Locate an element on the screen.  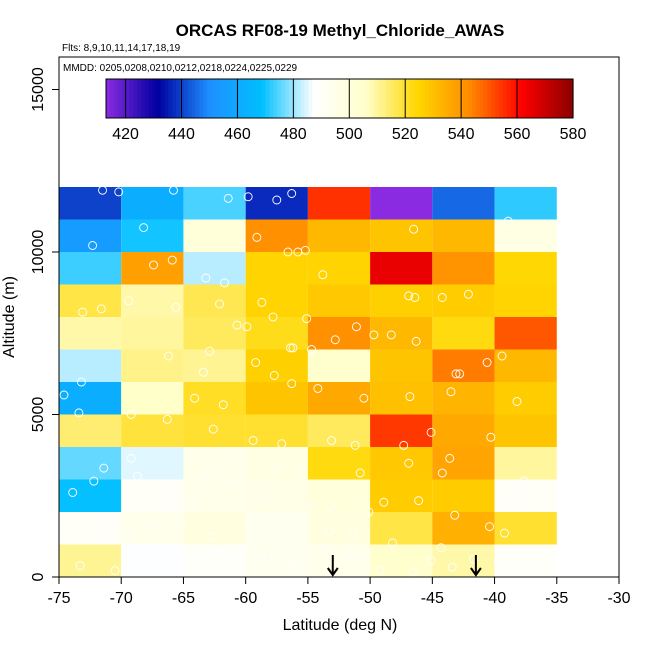
arrow-head is located at coordinates (476, 572).